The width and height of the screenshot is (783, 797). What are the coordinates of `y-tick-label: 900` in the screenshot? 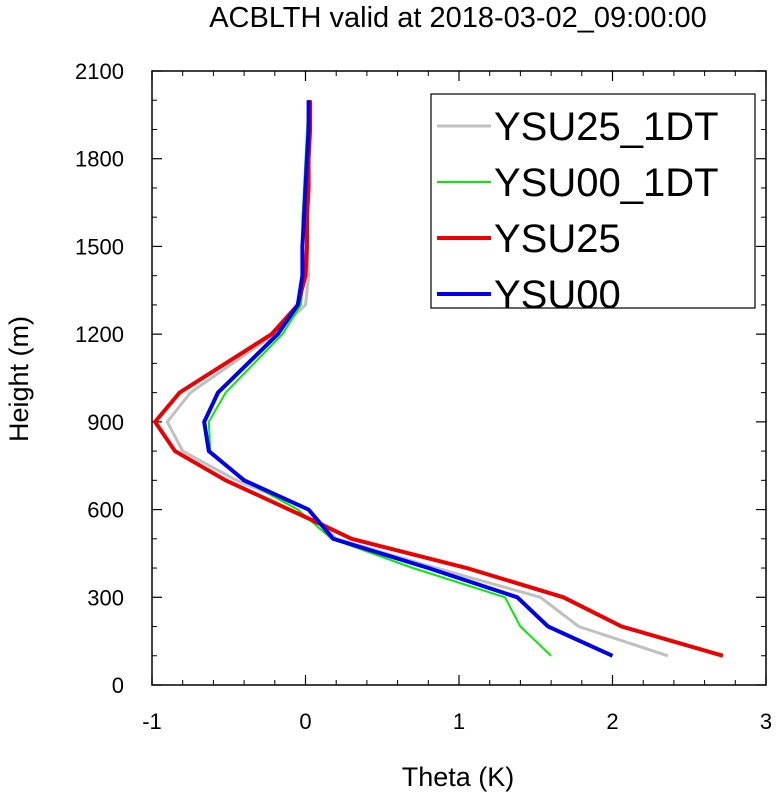 It's located at (105, 422).